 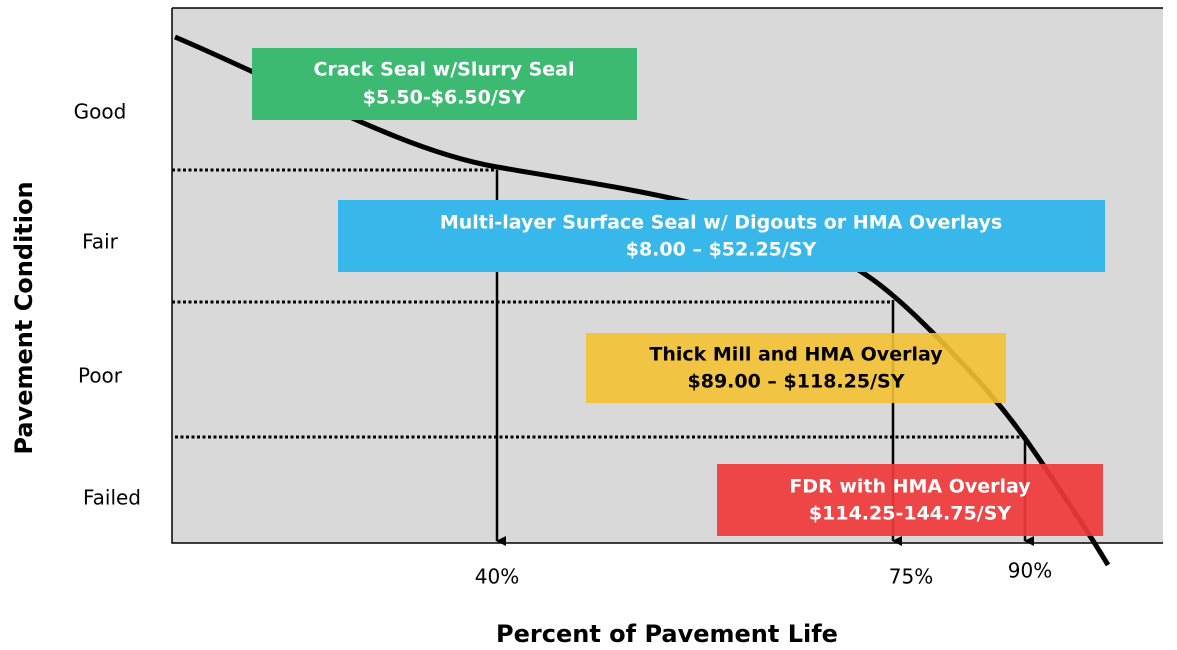 What do you see at coordinates (497, 577) in the screenshot?
I see `life-mark: 40%` at bounding box center [497, 577].